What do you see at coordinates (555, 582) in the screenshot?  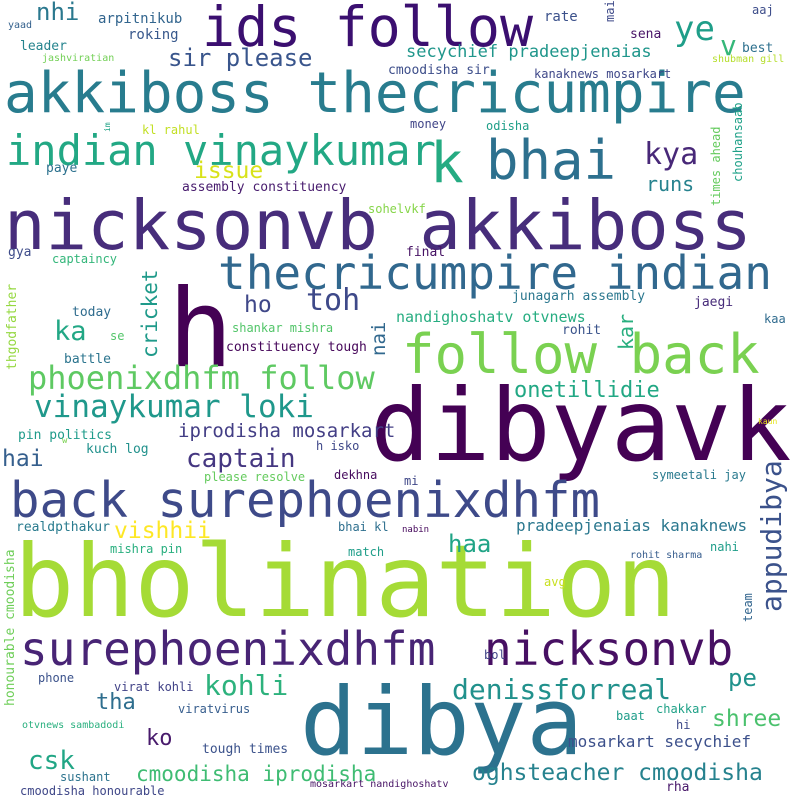 I see `word: avg` at bounding box center [555, 582].